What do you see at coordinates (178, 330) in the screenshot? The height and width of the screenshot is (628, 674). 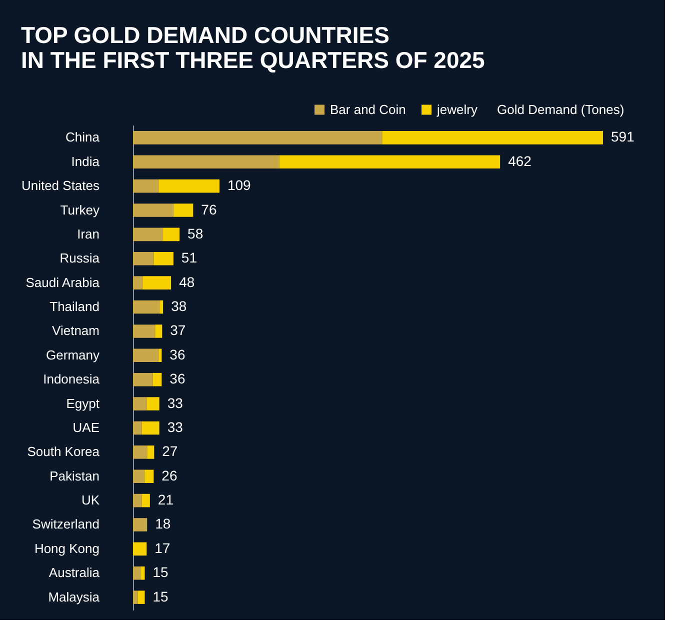 I see `annotation: 37` at bounding box center [178, 330].